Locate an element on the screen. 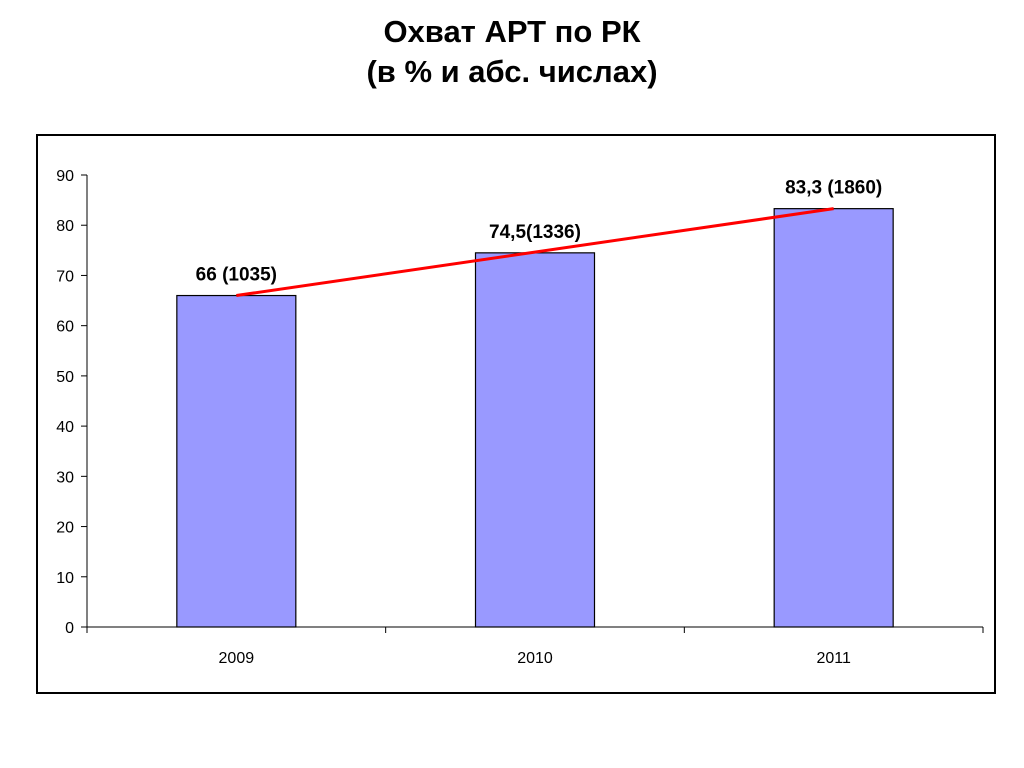 This screenshot has height=768, width=1024. chart-title: Охват АРТ по РК is located at coordinates (512, 31).